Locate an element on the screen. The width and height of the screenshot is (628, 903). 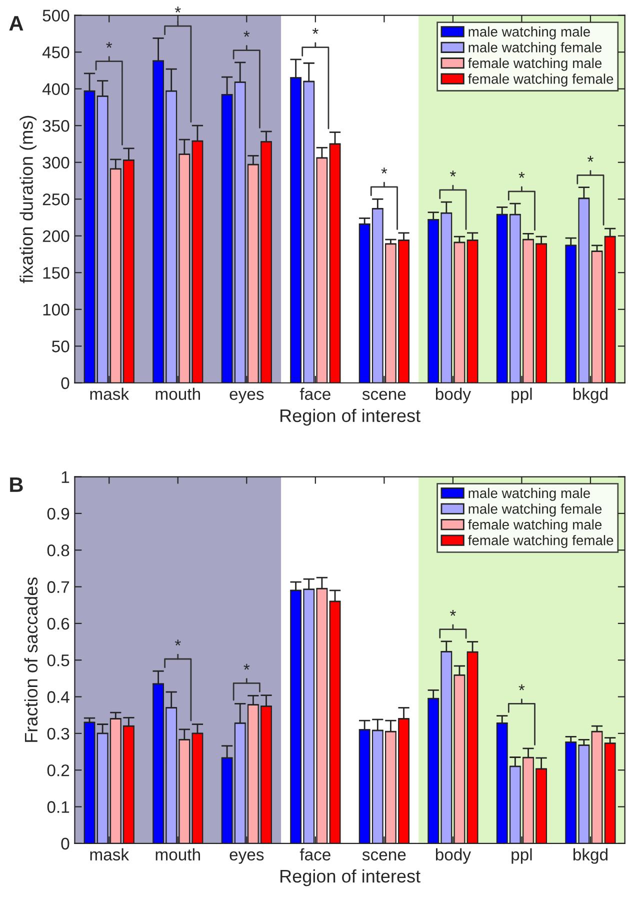
y-tick-label: 0.2 is located at coordinates (58, 770).